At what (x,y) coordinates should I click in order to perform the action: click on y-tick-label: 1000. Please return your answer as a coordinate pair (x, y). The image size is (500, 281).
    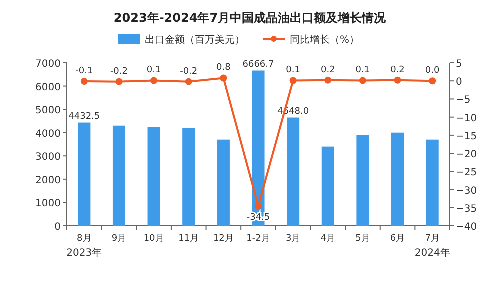
    Looking at the image, I should click on (48, 204).